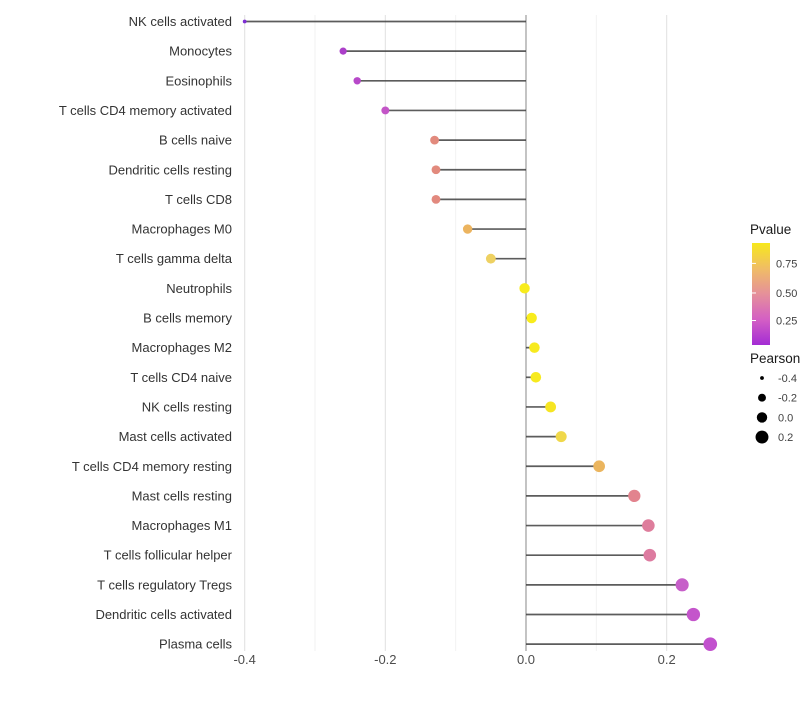  What do you see at coordinates (199, 288) in the screenshot?
I see `category-label: Neutrophils` at bounding box center [199, 288].